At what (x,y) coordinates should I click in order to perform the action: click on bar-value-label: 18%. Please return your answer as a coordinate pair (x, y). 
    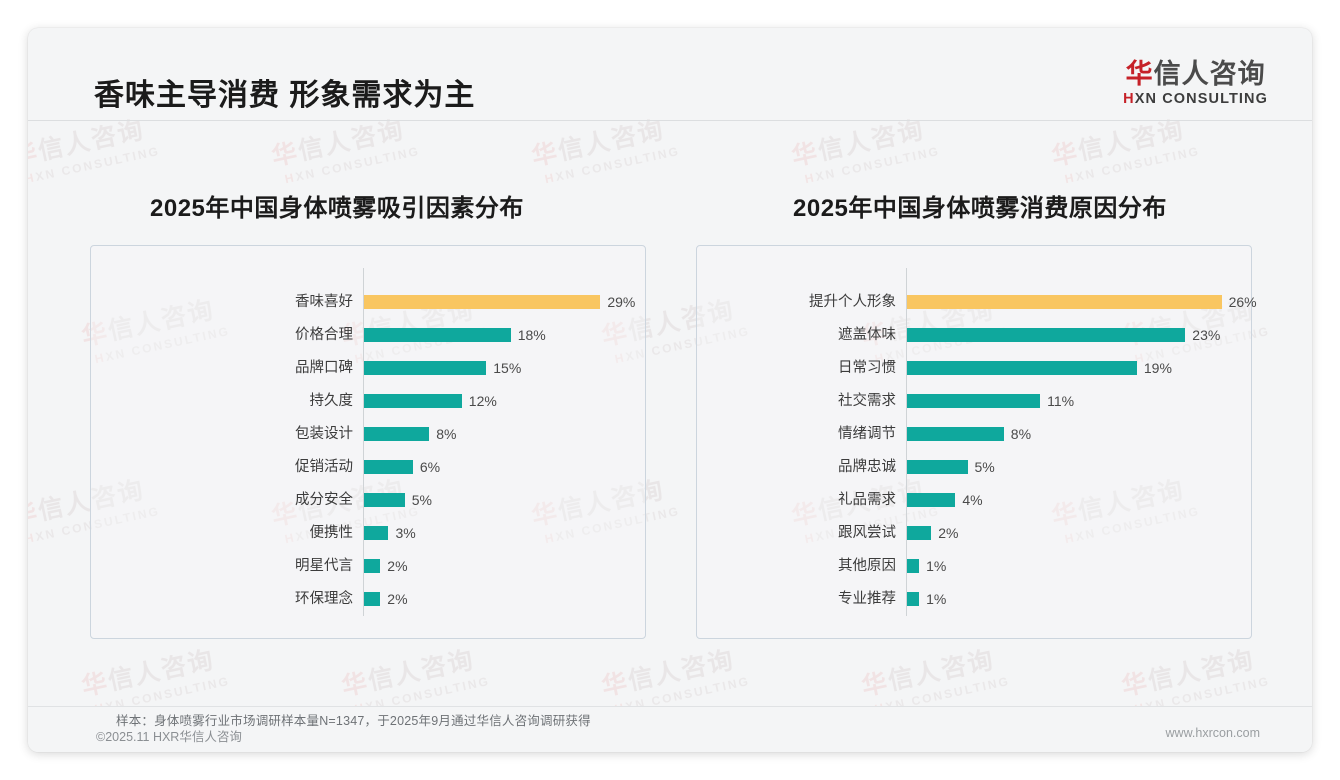
    Looking at the image, I should click on (531, 335).